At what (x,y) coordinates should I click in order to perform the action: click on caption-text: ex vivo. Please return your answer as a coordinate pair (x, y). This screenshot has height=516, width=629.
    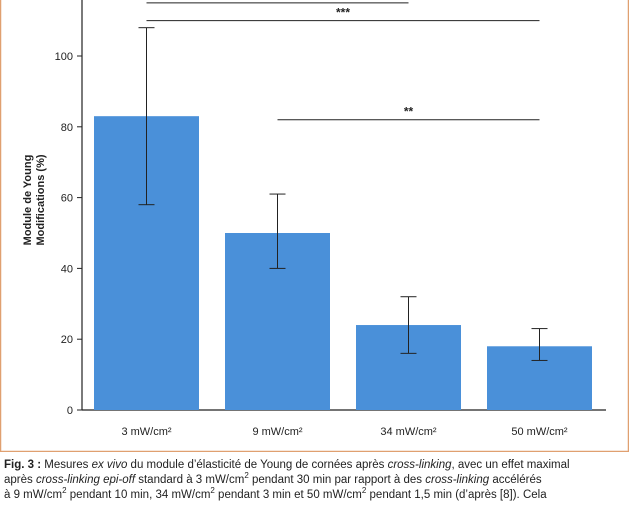
    Looking at the image, I should click on (109, 465).